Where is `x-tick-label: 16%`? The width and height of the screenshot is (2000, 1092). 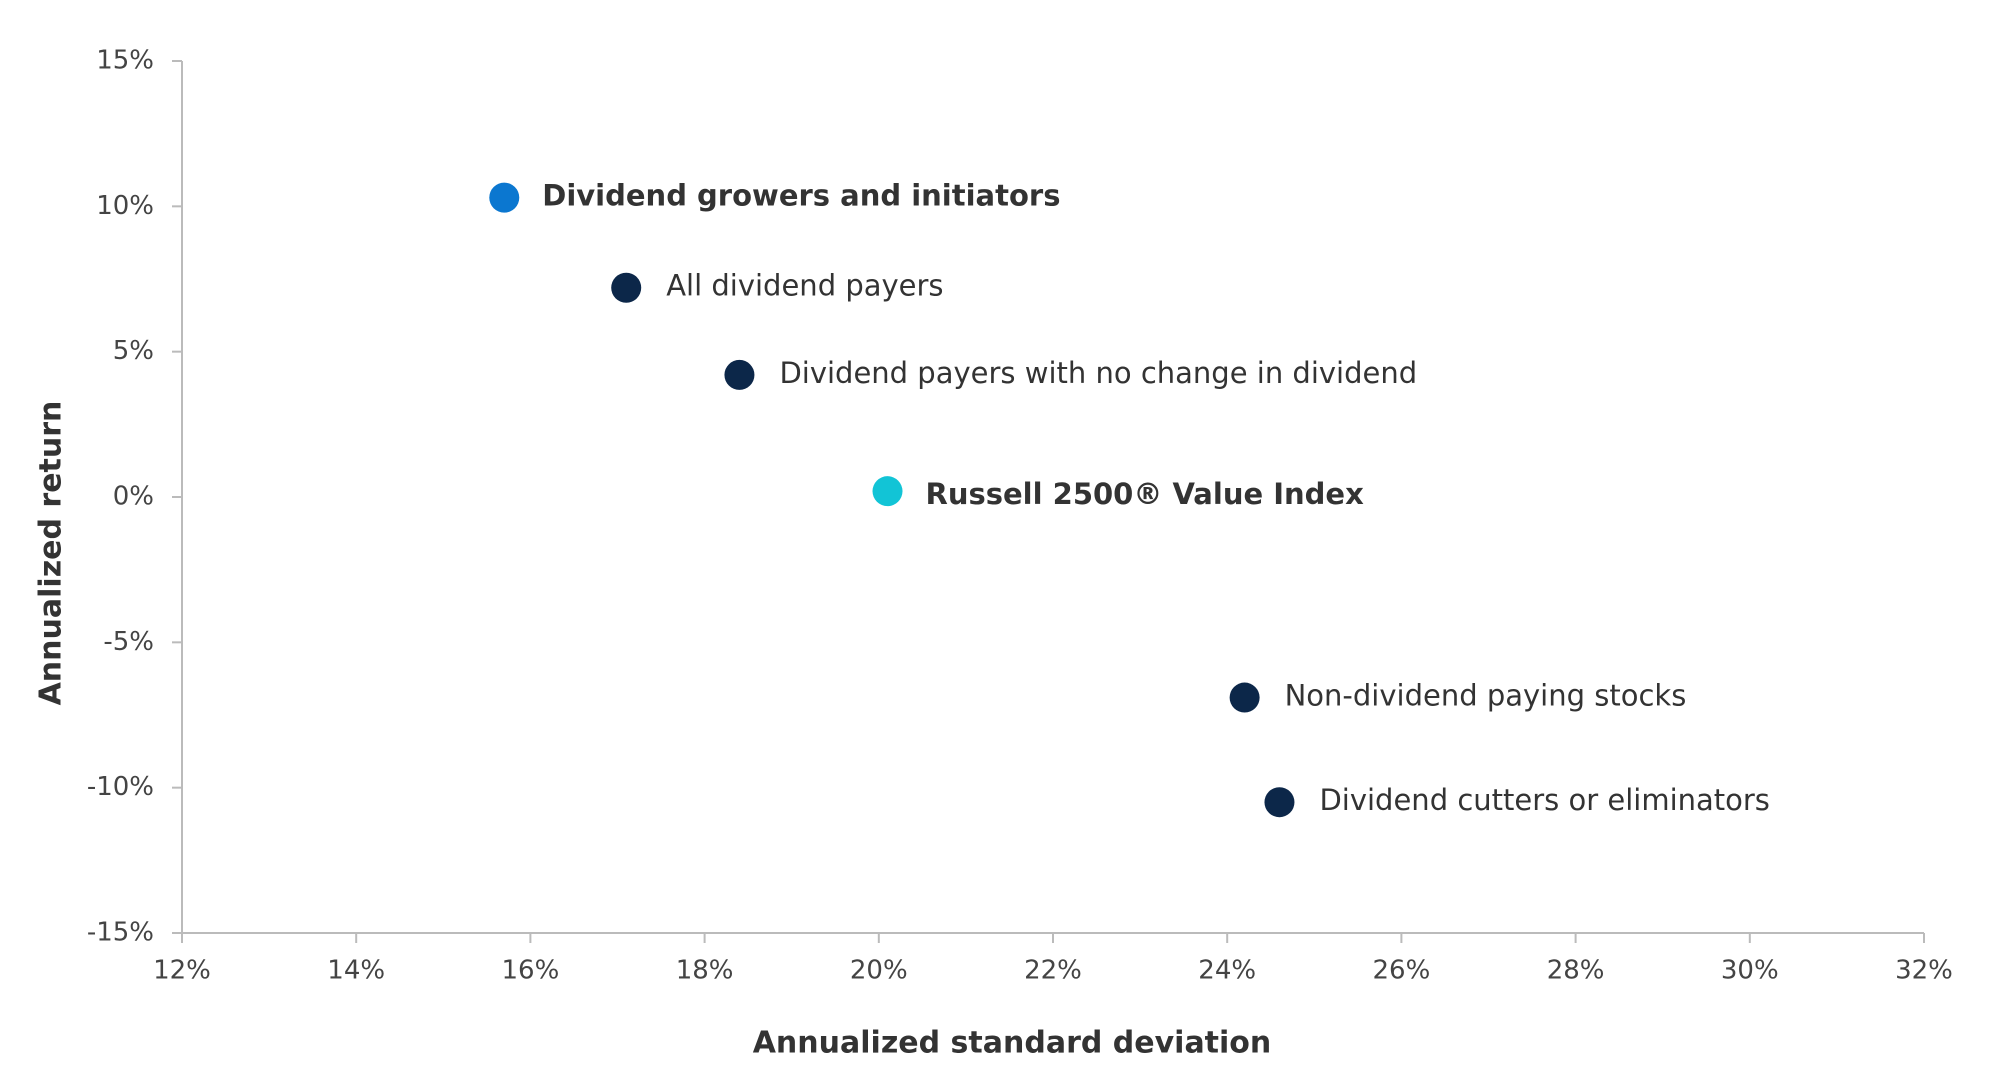
x-tick-label: 16% is located at coordinates (531, 971).